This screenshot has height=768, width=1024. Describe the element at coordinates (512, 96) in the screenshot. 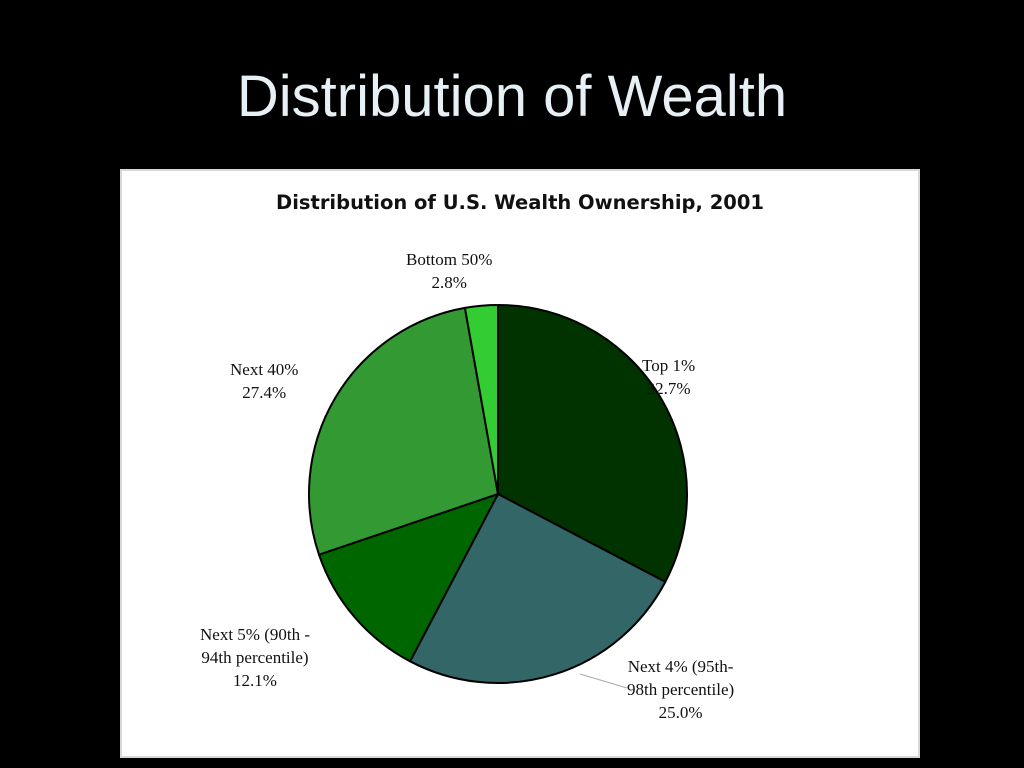

I see `slide-title: Distribution of Wealth` at that location.